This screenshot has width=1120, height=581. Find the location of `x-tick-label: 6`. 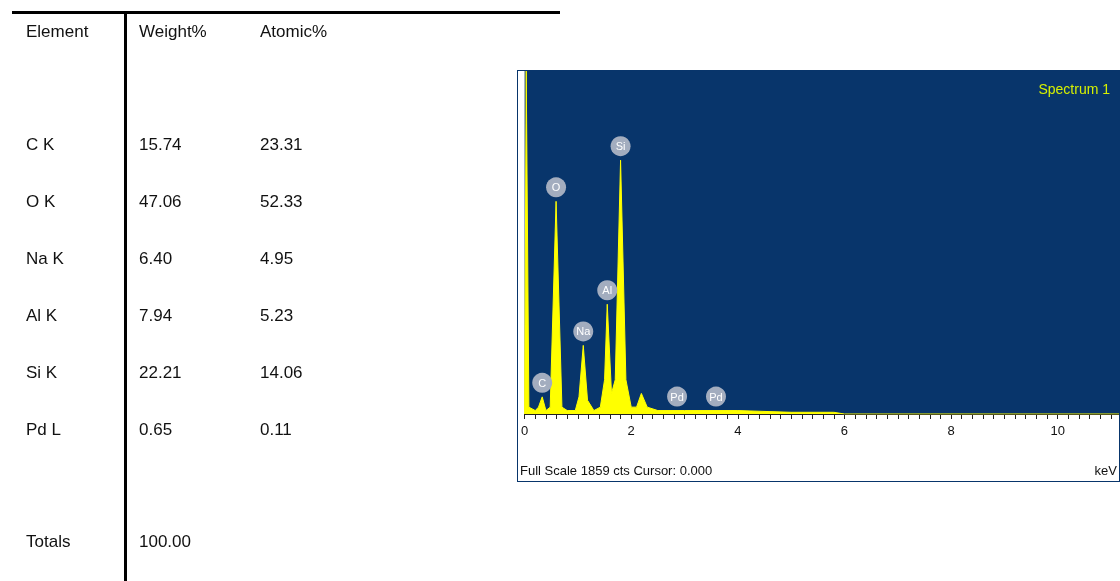

x-tick-label: 6 is located at coordinates (844, 430).